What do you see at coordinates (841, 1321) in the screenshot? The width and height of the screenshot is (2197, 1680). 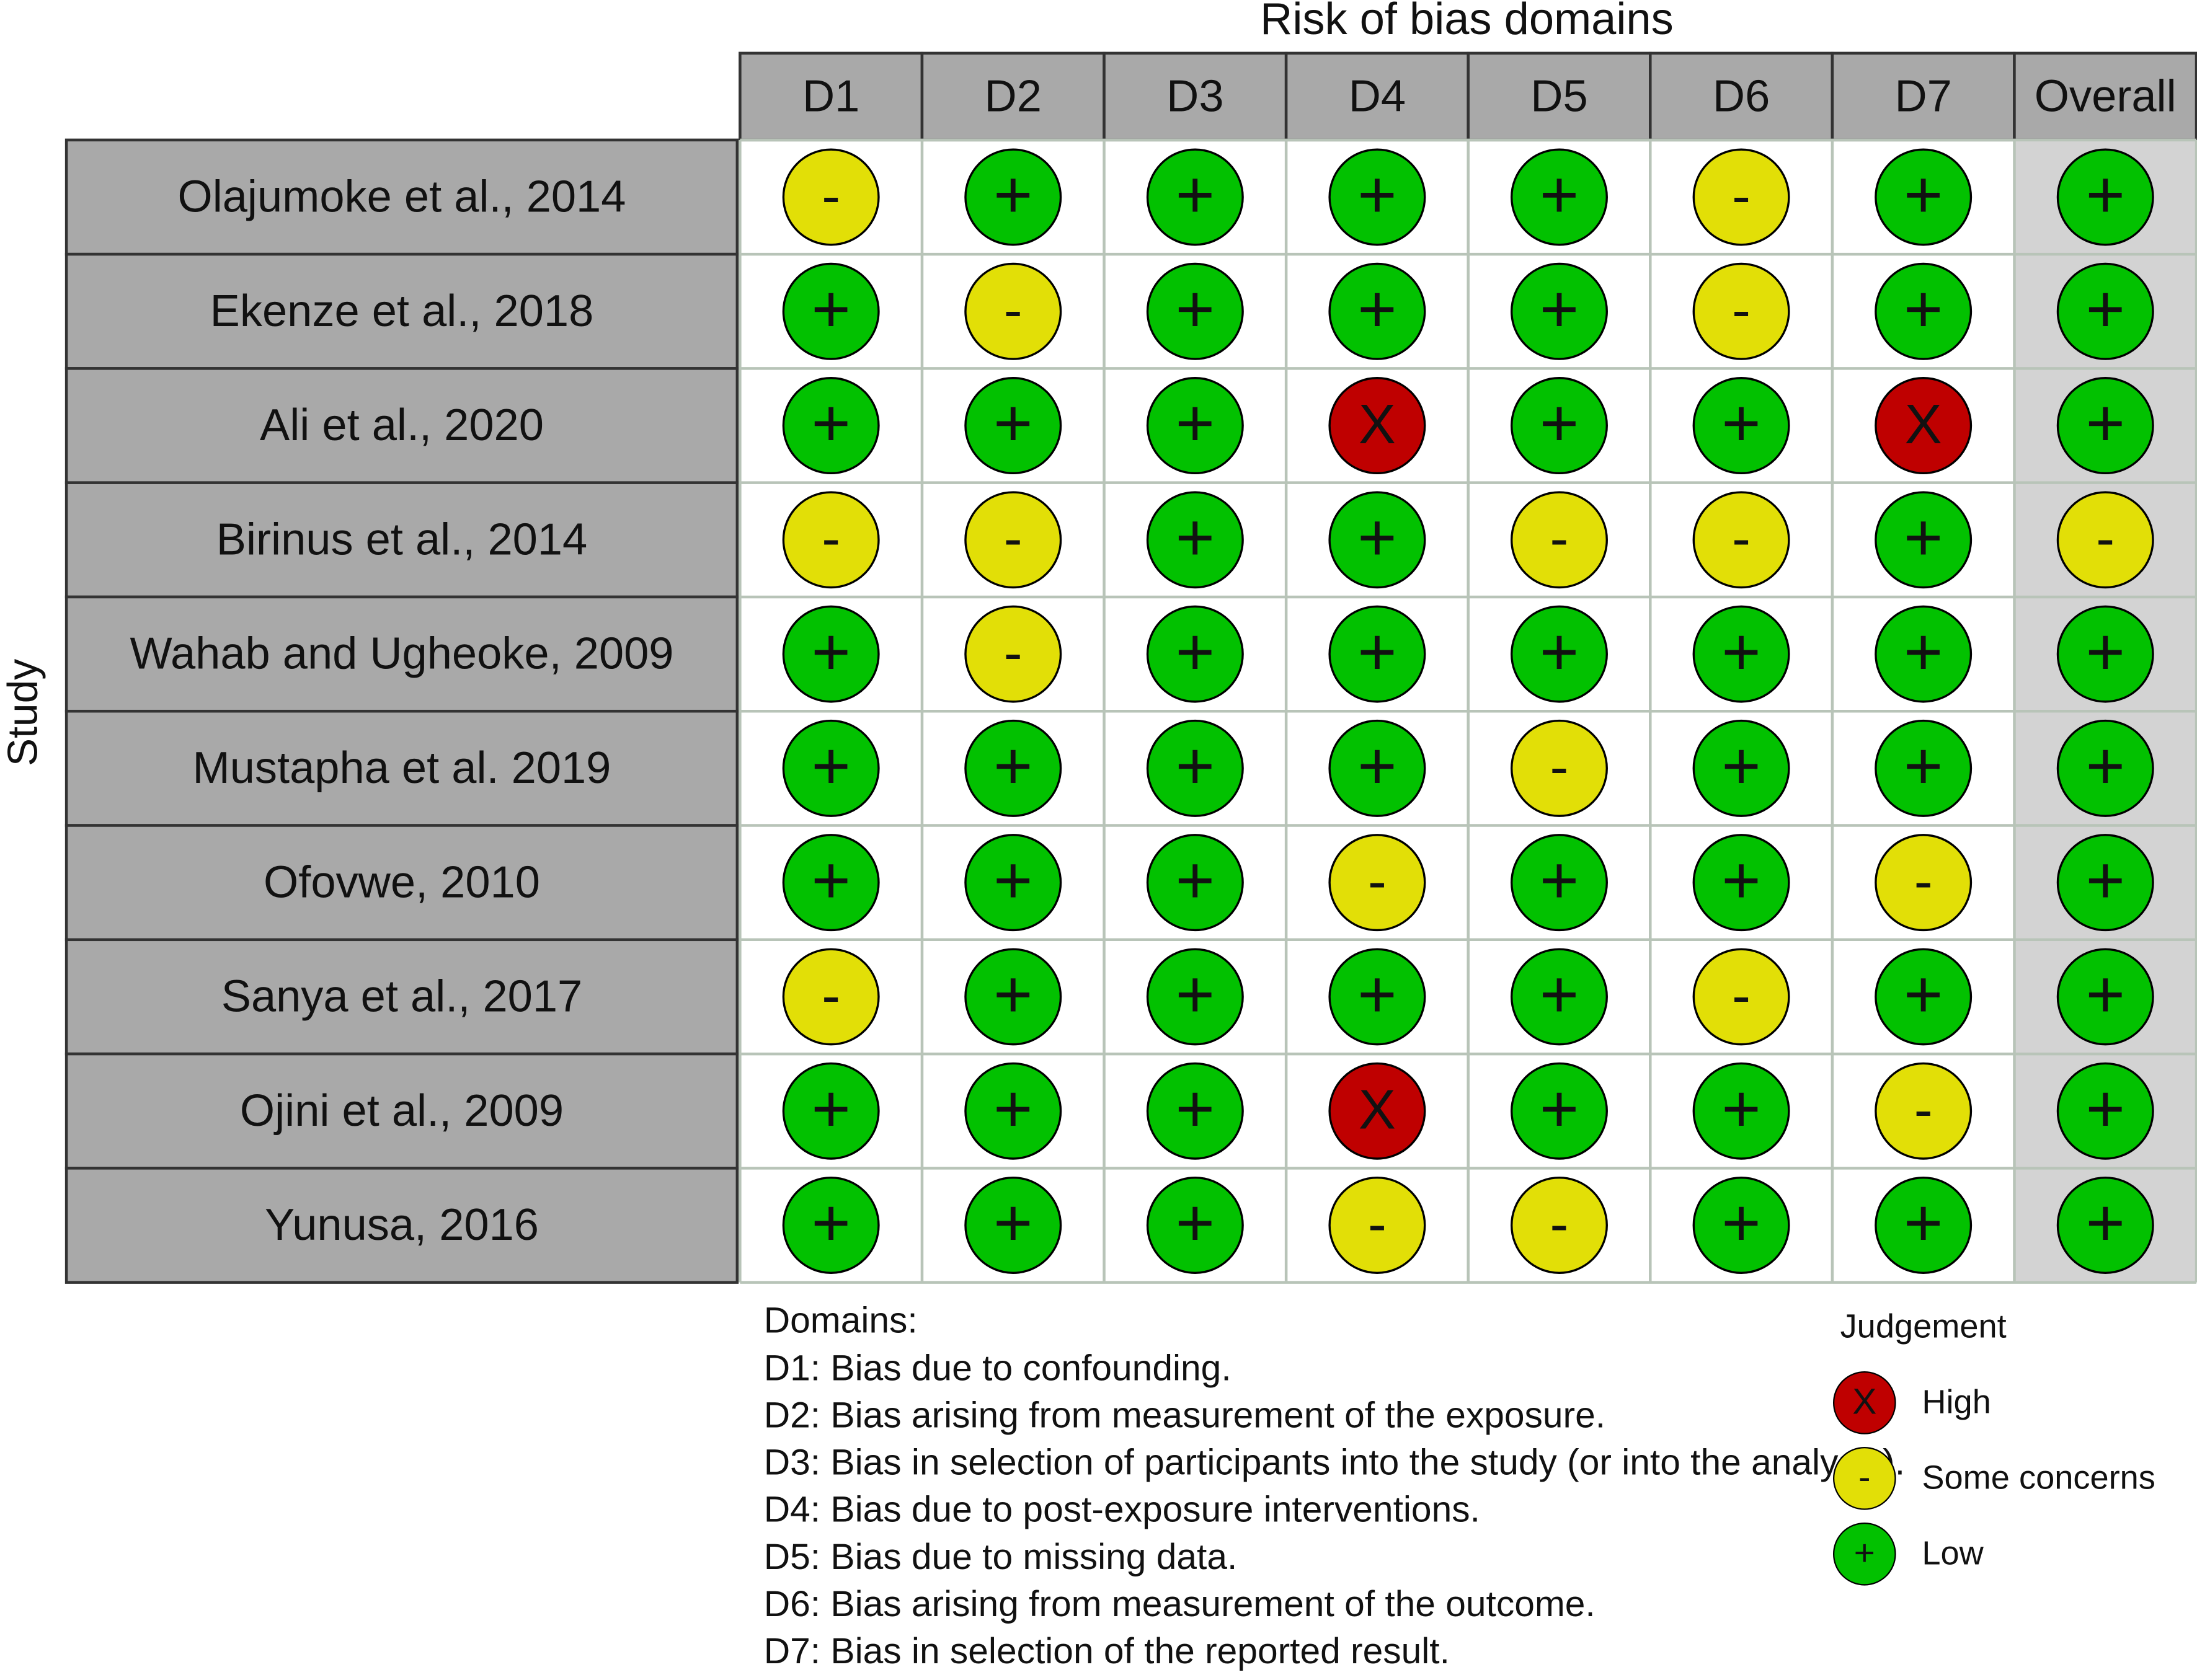 I see `domains-heading: Domains:` at bounding box center [841, 1321].